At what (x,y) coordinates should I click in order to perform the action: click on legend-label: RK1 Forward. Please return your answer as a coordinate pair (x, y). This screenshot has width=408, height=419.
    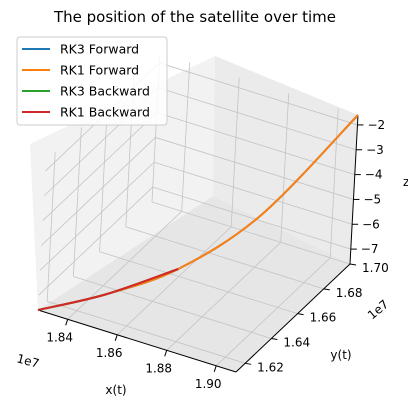
    Looking at the image, I should click on (99, 70).